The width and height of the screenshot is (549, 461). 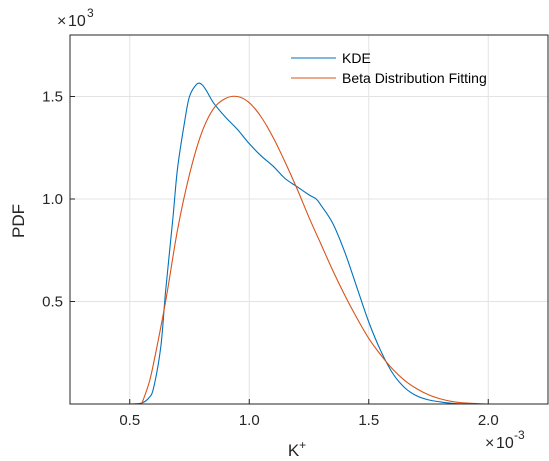 I want to click on y-axis-label: PDF, so click(x=18, y=221).